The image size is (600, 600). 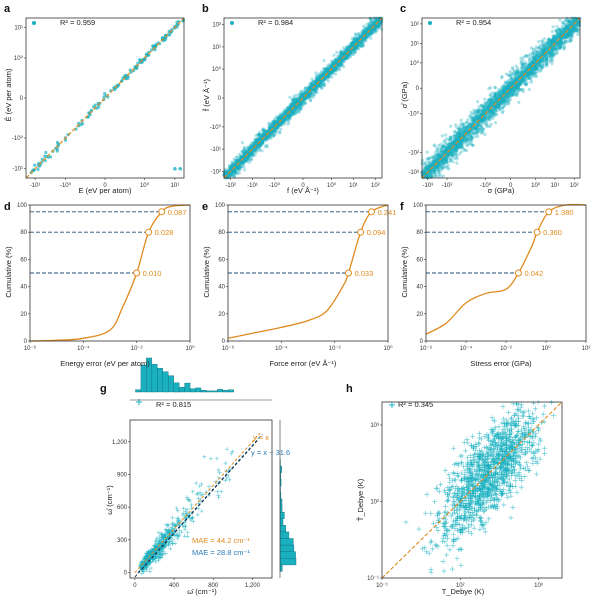 I want to click on panel-a-letter: a, so click(x=7, y=9).